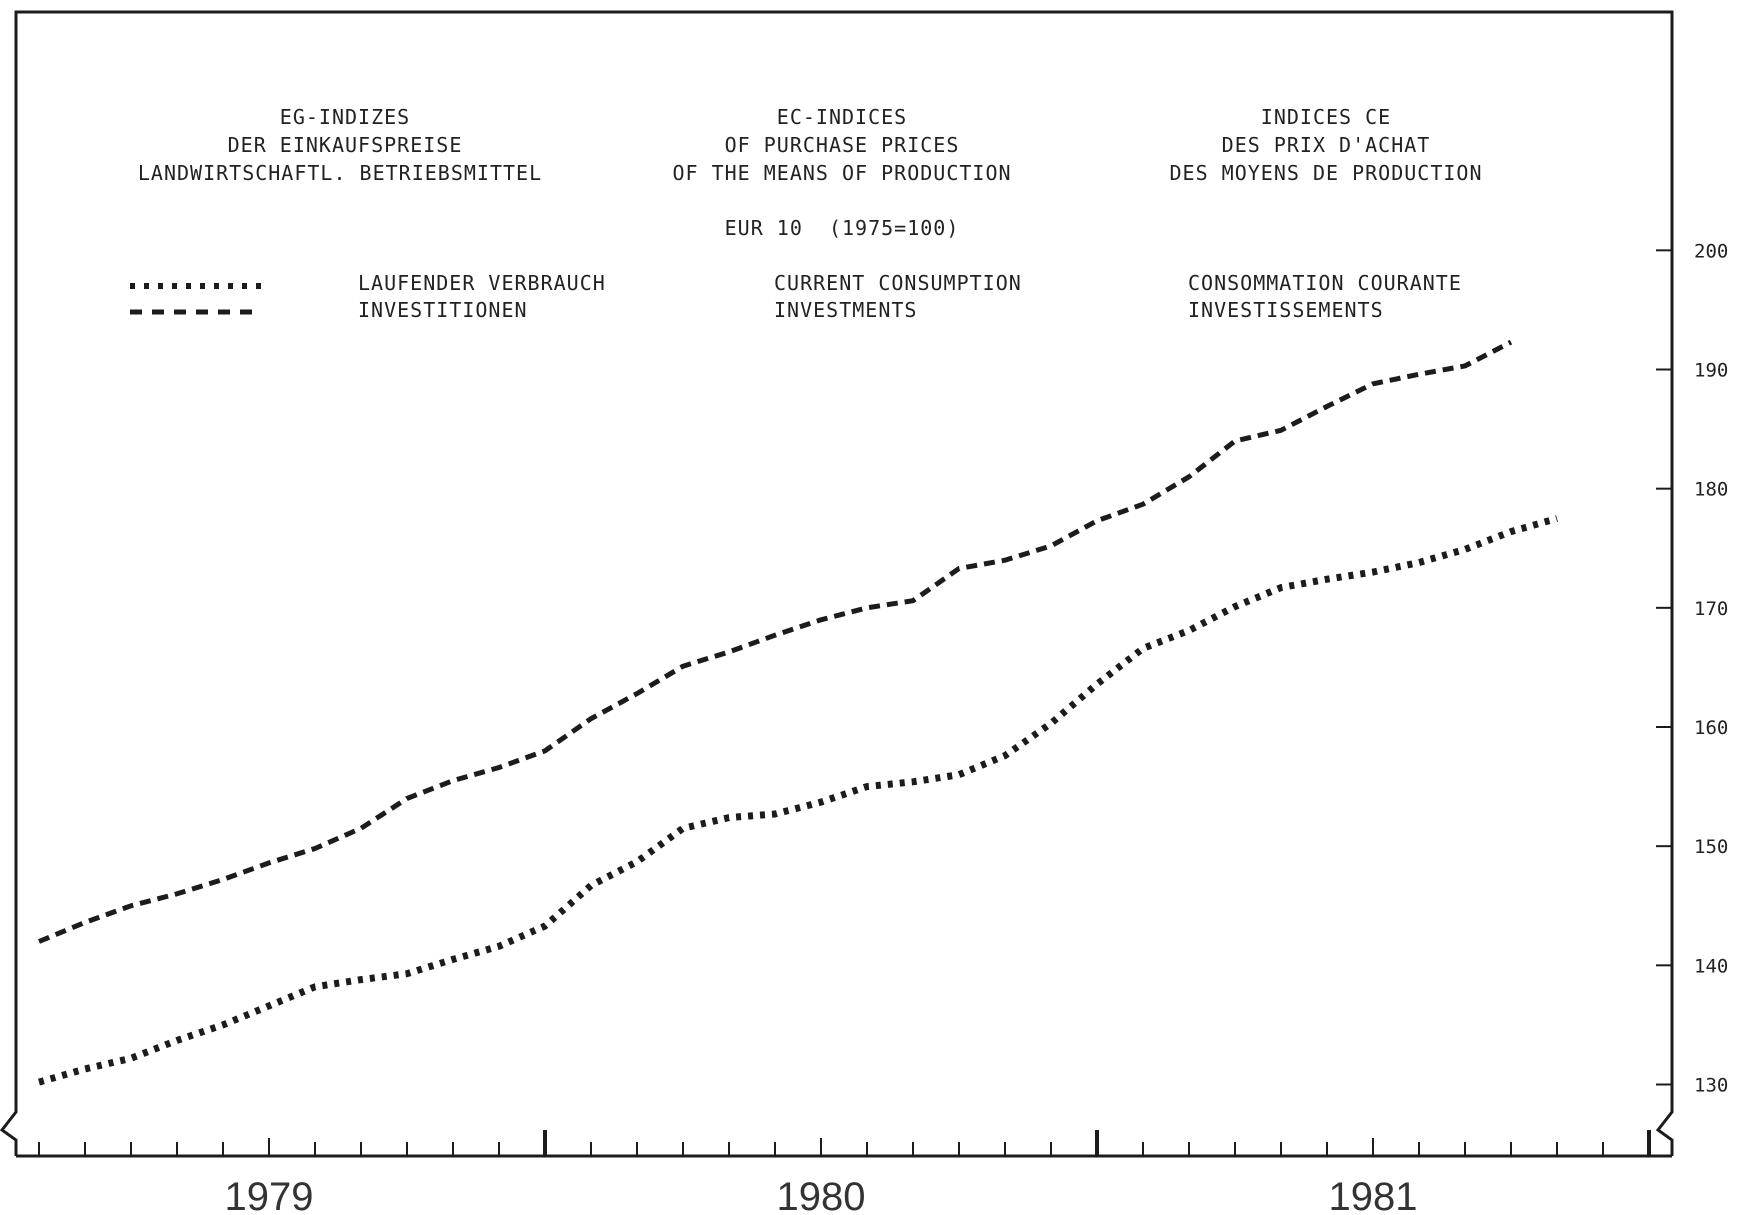 Image resolution: width=1739 pixels, height=1215 pixels. What do you see at coordinates (1711, 1086) in the screenshot?
I see `y-tick-label: 130` at bounding box center [1711, 1086].